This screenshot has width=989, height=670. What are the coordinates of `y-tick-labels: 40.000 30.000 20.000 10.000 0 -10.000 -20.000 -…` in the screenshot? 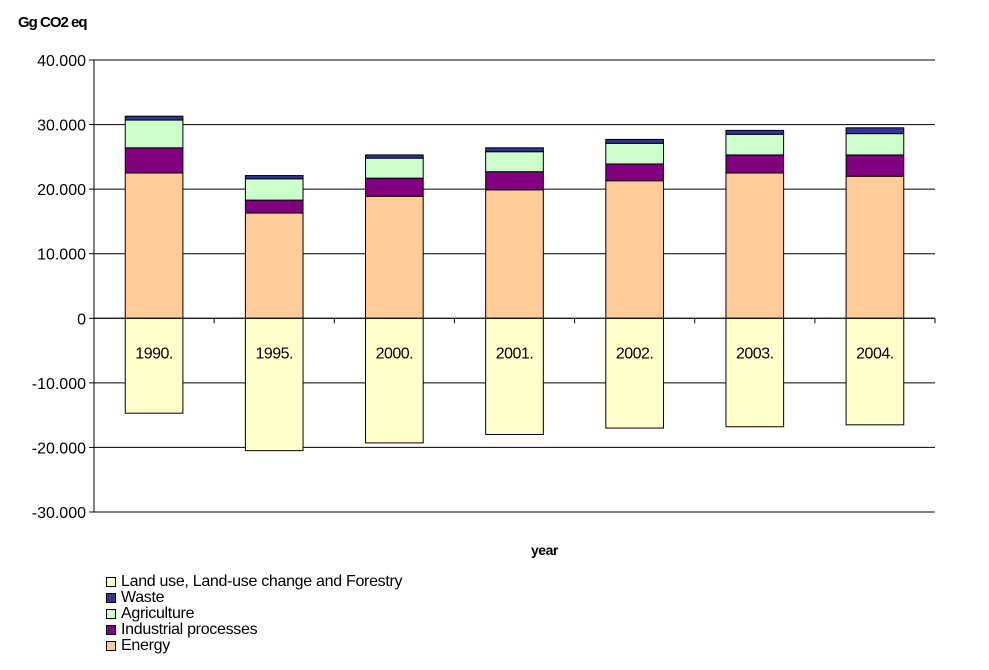 It's located at (59, 287).